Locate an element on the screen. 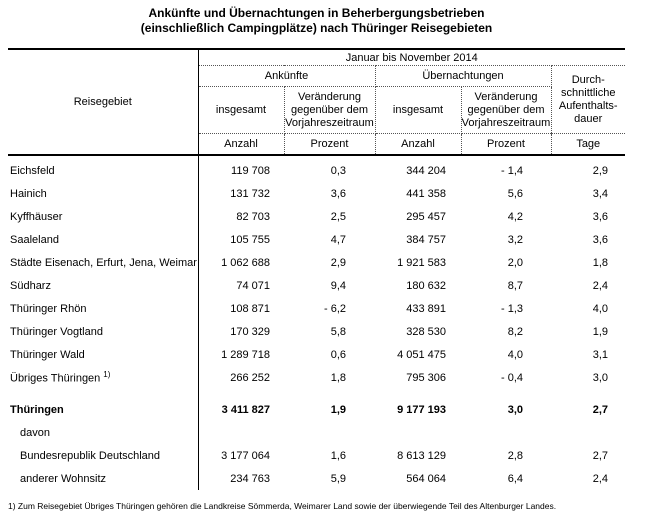 This screenshot has height=521, width=668. region-cell: davon is located at coordinates (103, 432).